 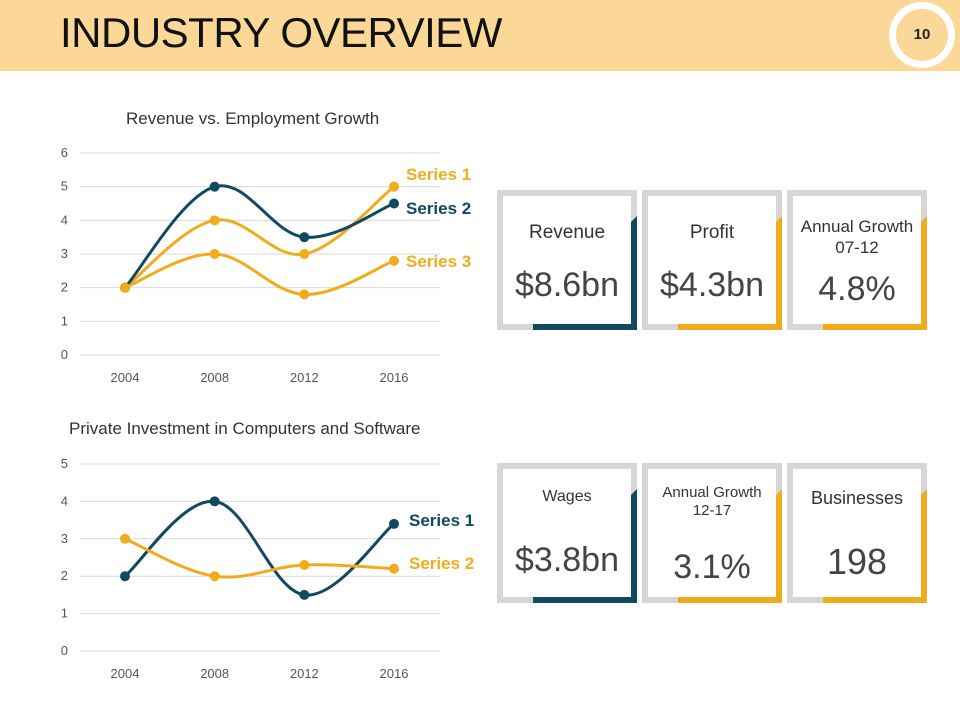 What do you see at coordinates (438, 261) in the screenshot?
I see `series-label: Series 3` at bounding box center [438, 261].